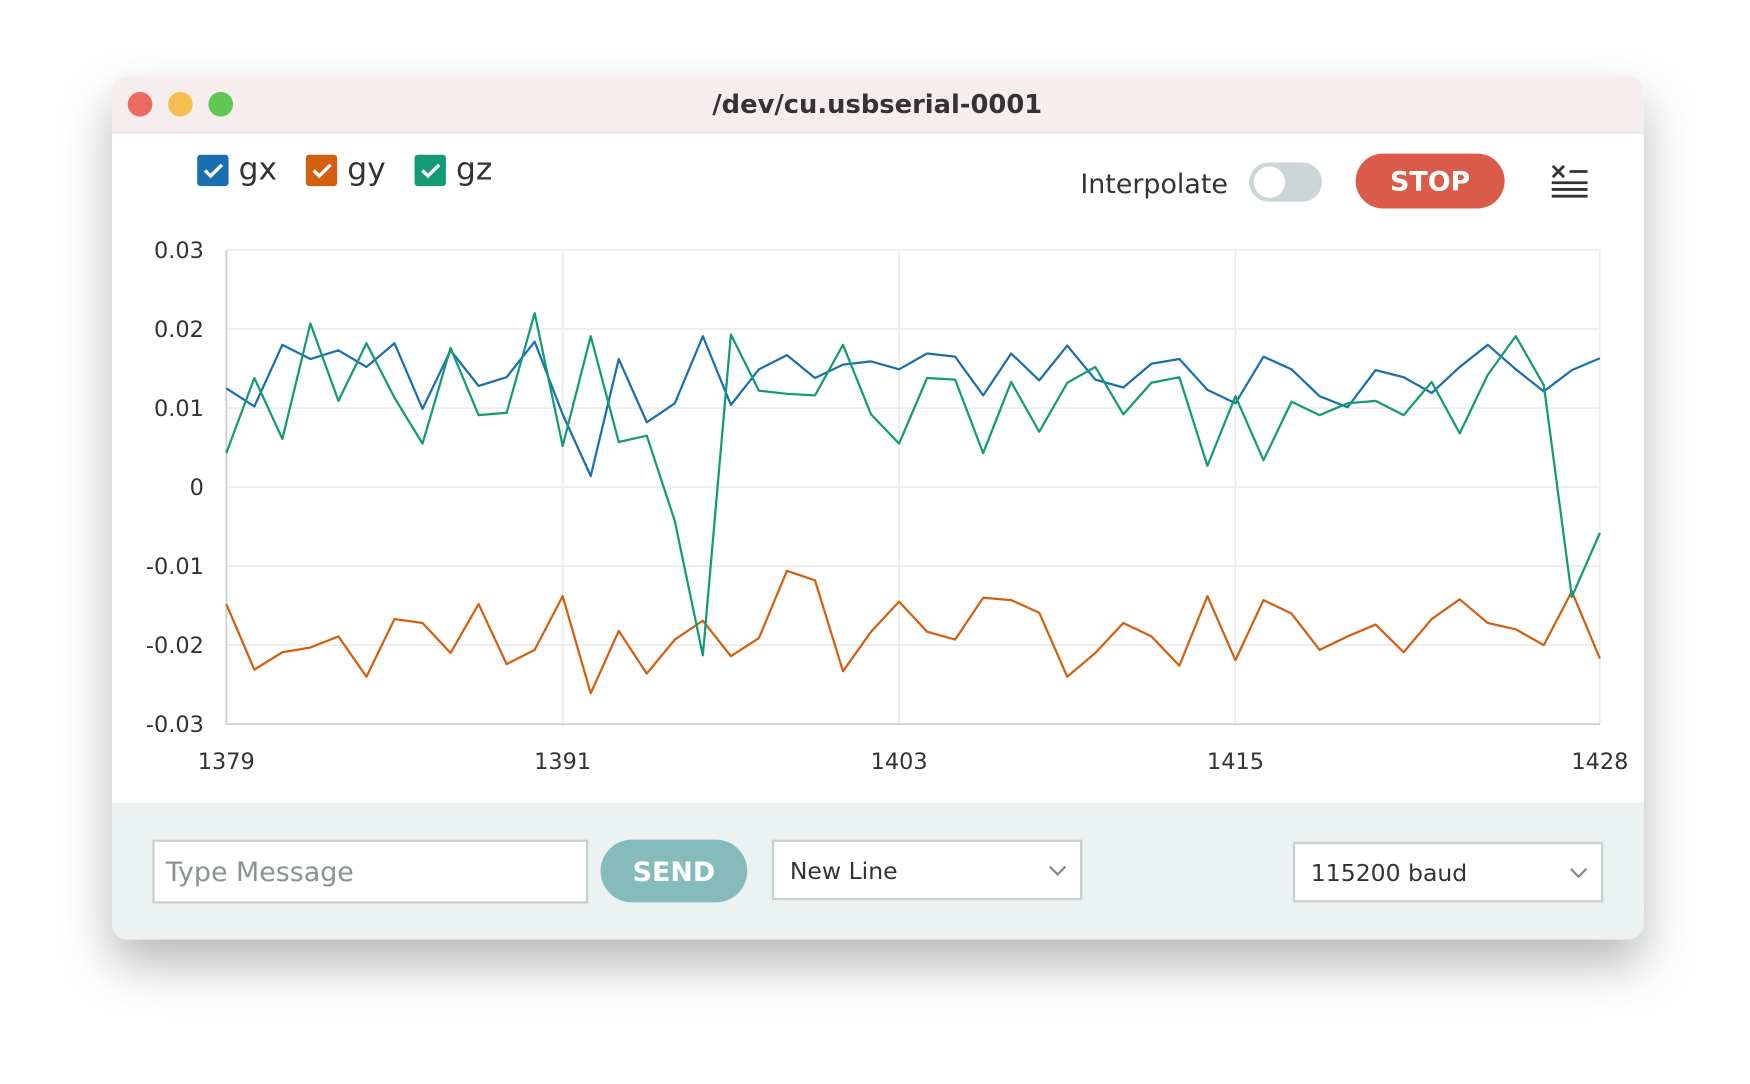 The image size is (1750, 1084). What do you see at coordinates (844, 871) in the screenshot?
I see `line-ending-value: New Line` at bounding box center [844, 871].